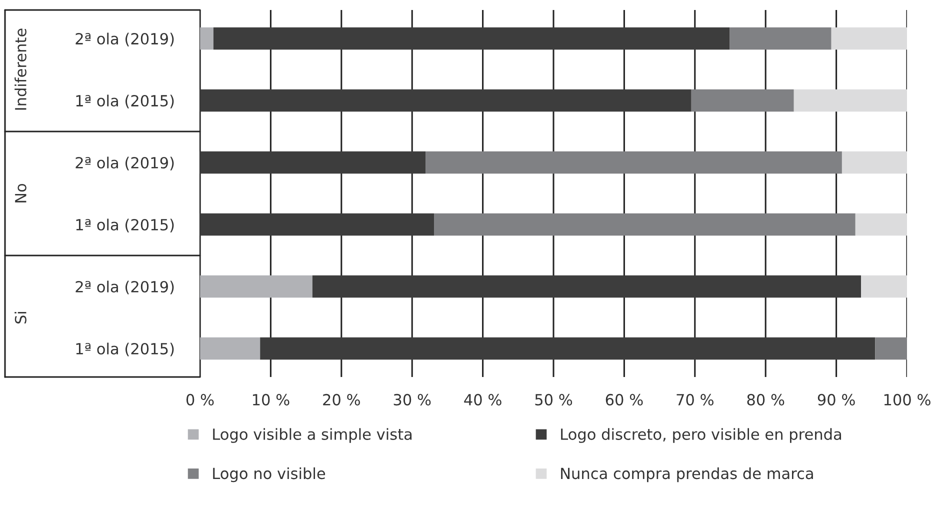 This screenshot has height=518, width=936. Describe the element at coordinates (687, 474) in the screenshot. I see `legend-label: Nunca compra prendas de marca` at that location.